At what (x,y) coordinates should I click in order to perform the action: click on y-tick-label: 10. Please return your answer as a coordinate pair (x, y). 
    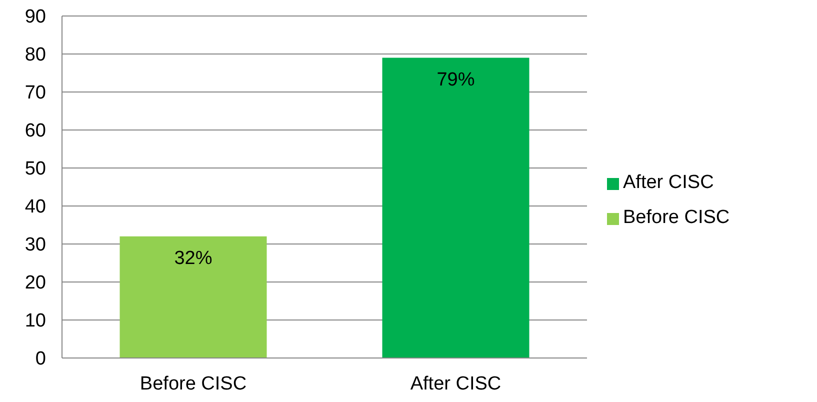
    Looking at the image, I should click on (35, 321).